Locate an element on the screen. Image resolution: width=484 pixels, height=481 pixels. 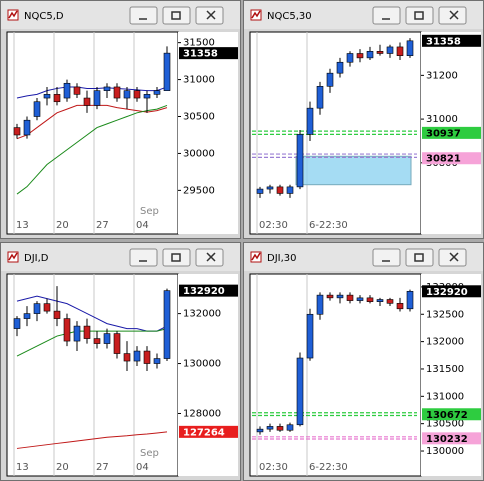
y-tick-label: 132000 is located at coordinates (445, 342).